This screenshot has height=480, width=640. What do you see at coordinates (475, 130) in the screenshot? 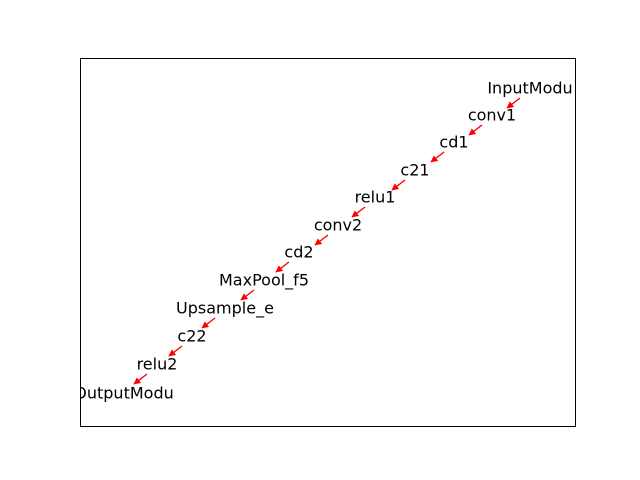
I see `edge-arrow-n1-n2` at bounding box center [475, 130].